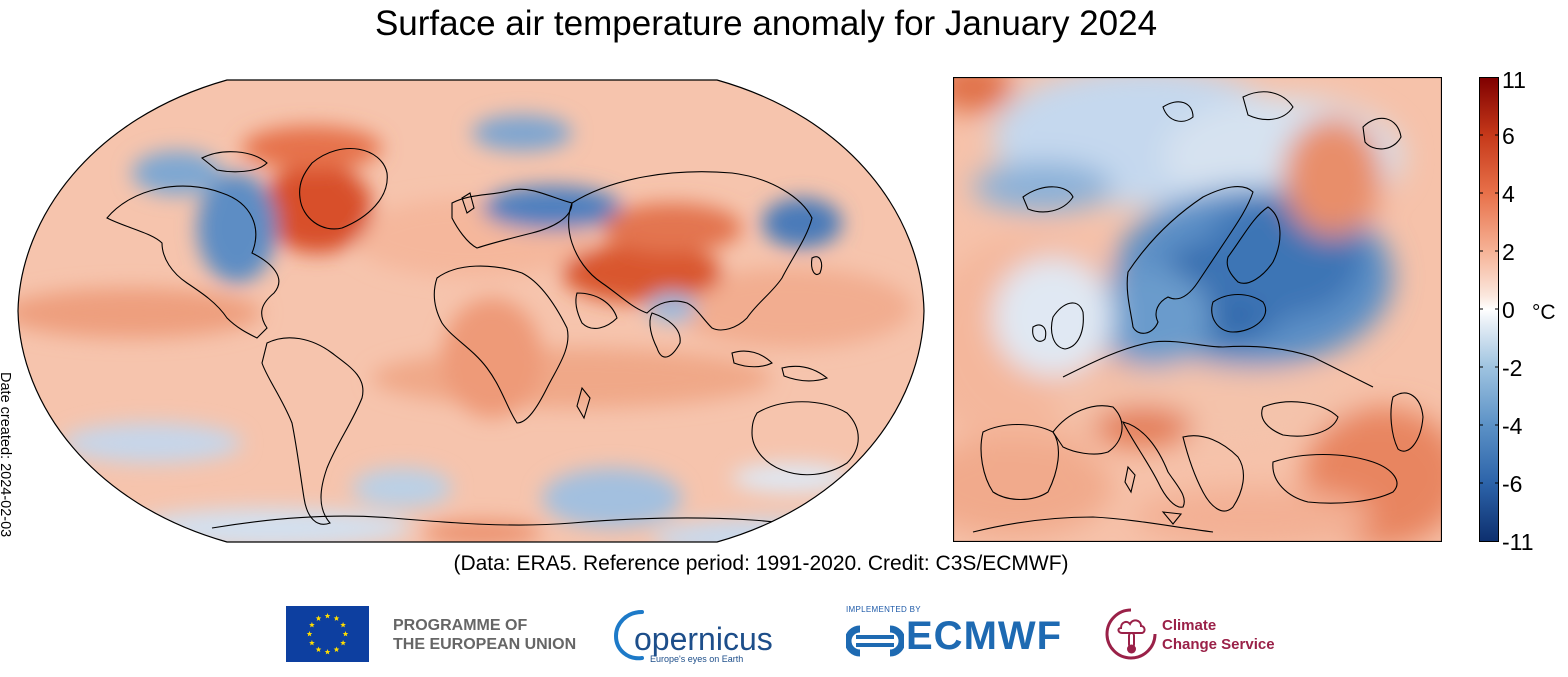 The height and width of the screenshot is (677, 1568). I want to click on ecmwf-symbol-logo, so click(875, 641).